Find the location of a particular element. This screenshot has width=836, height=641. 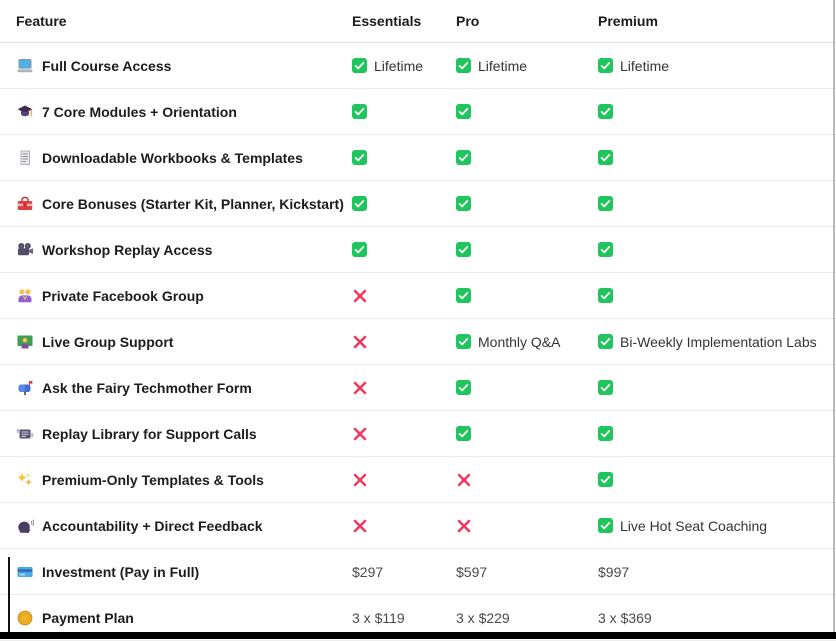

feature-label: Private Facebook Group is located at coordinates (123, 295).